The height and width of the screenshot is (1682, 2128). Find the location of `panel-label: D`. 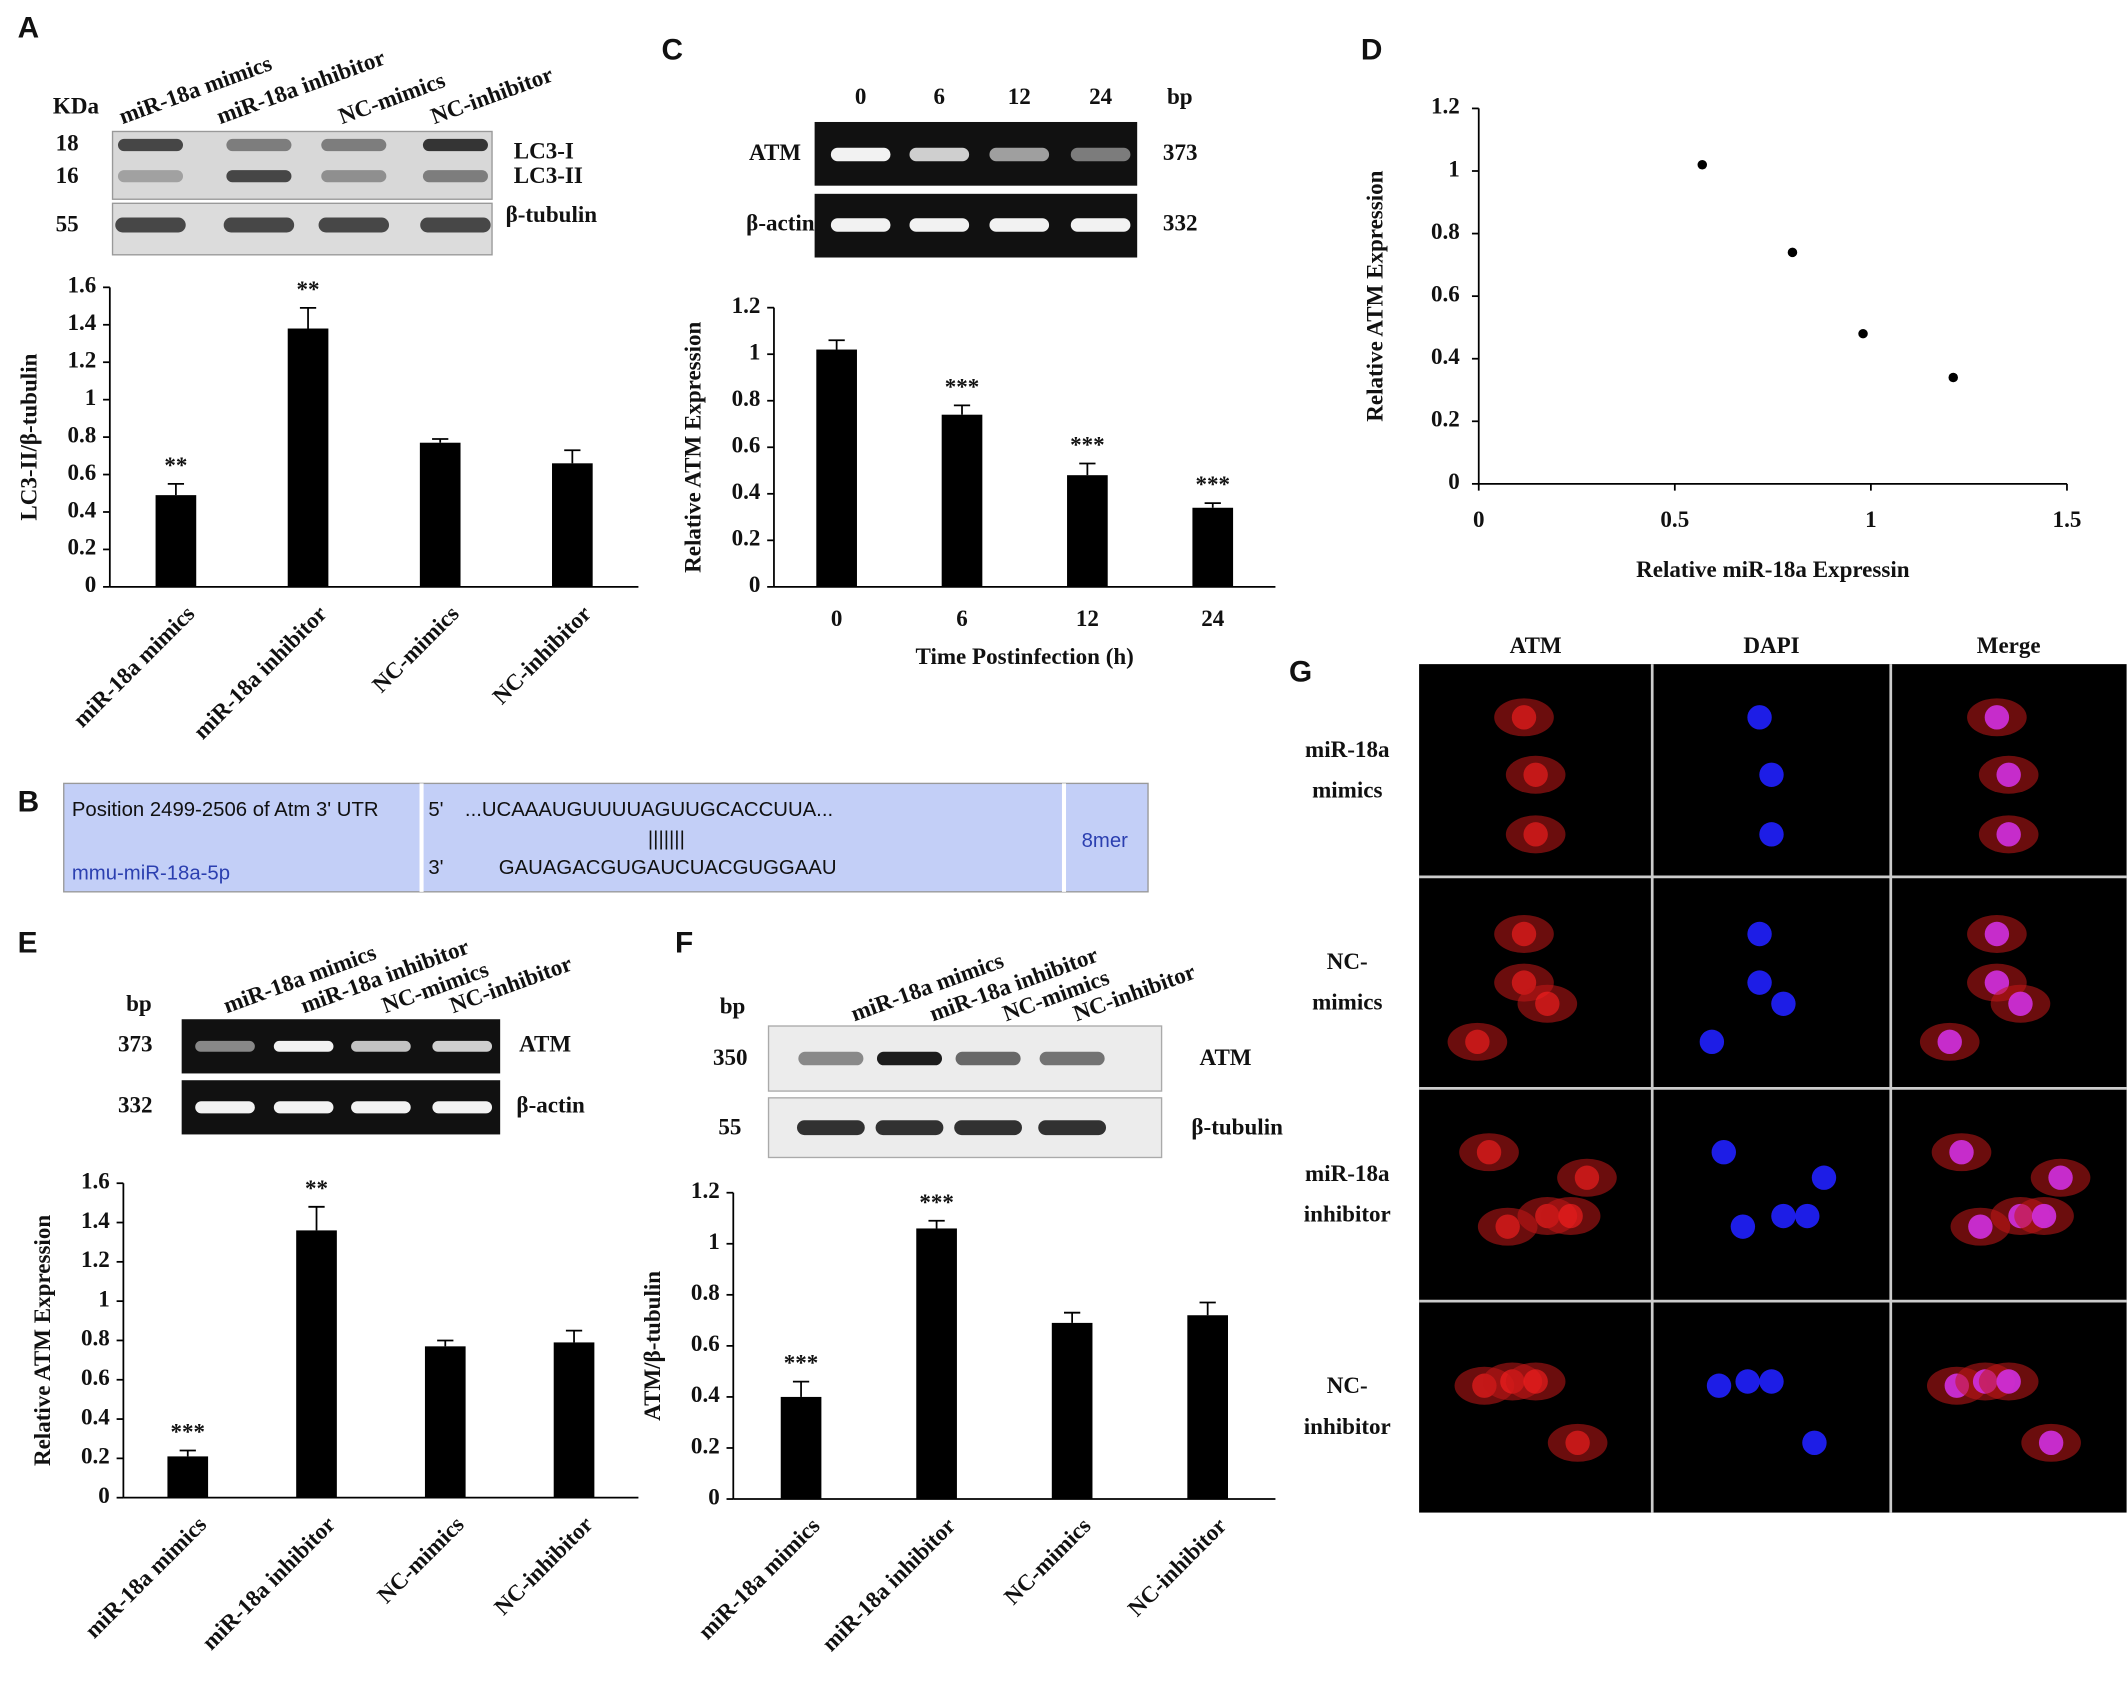

panel-label: D is located at coordinates (1372, 49).